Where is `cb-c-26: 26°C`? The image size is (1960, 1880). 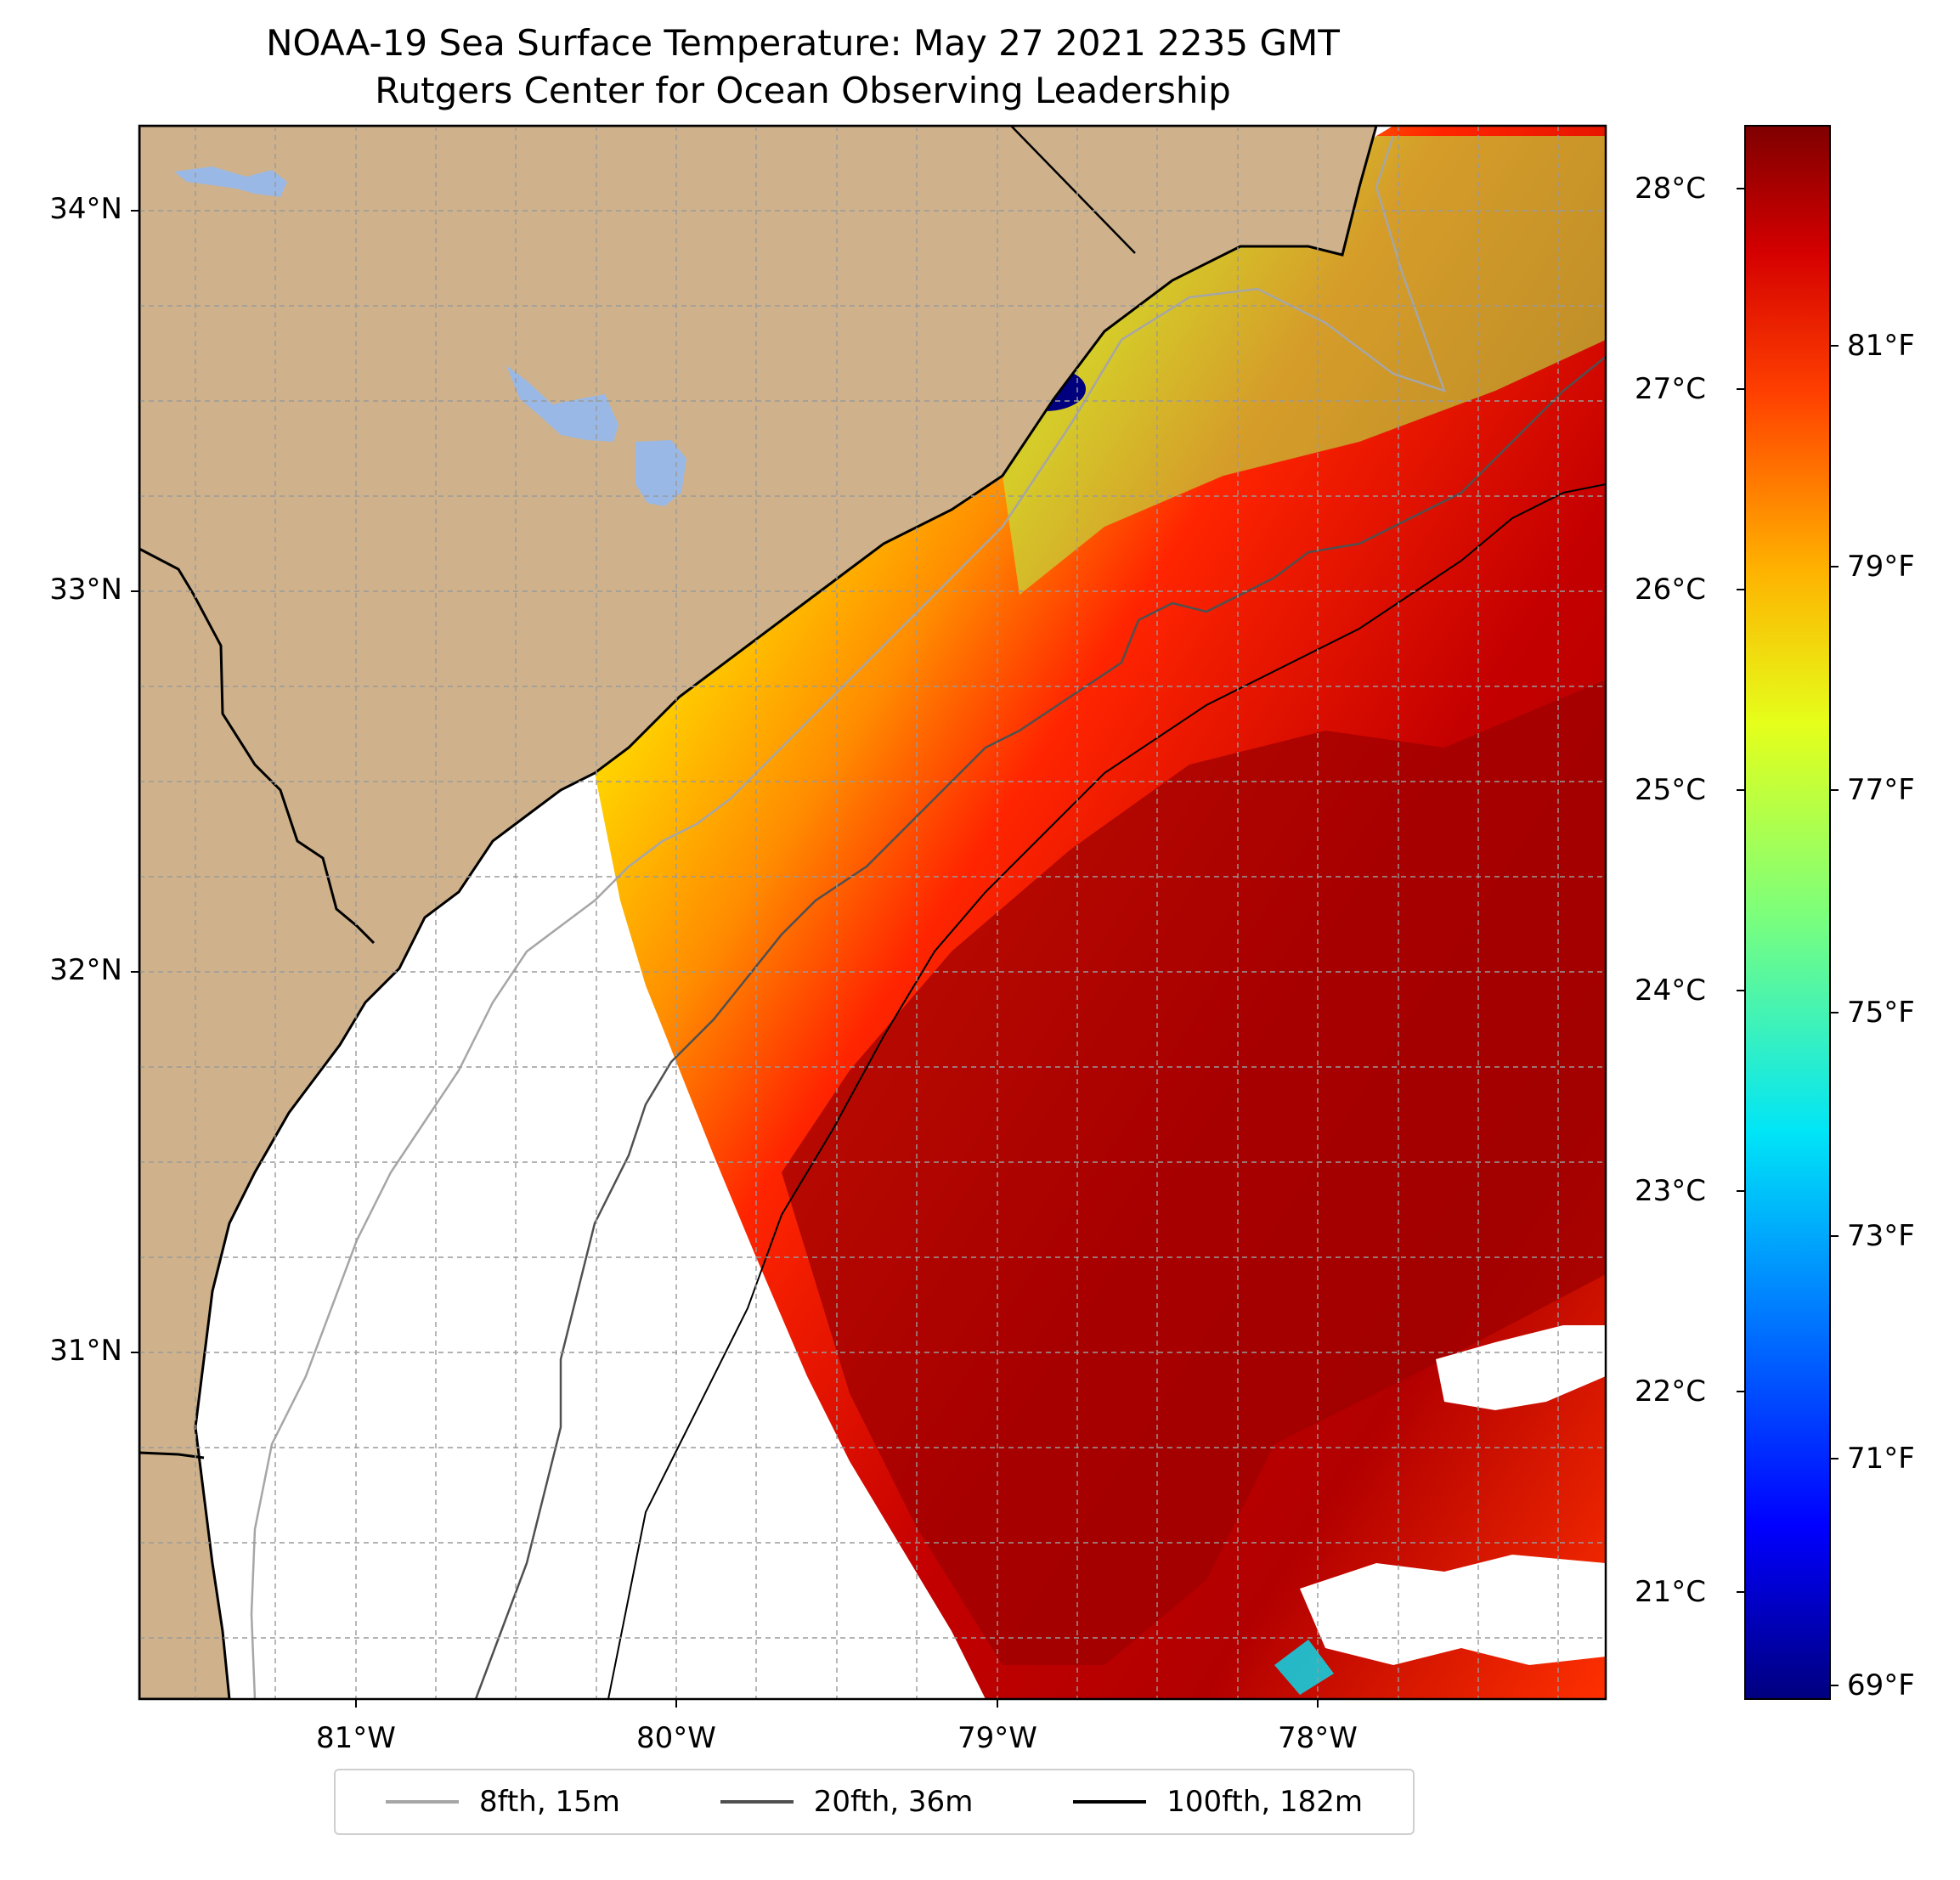 cb-c-26: 26°C is located at coordinates (1671, 590).